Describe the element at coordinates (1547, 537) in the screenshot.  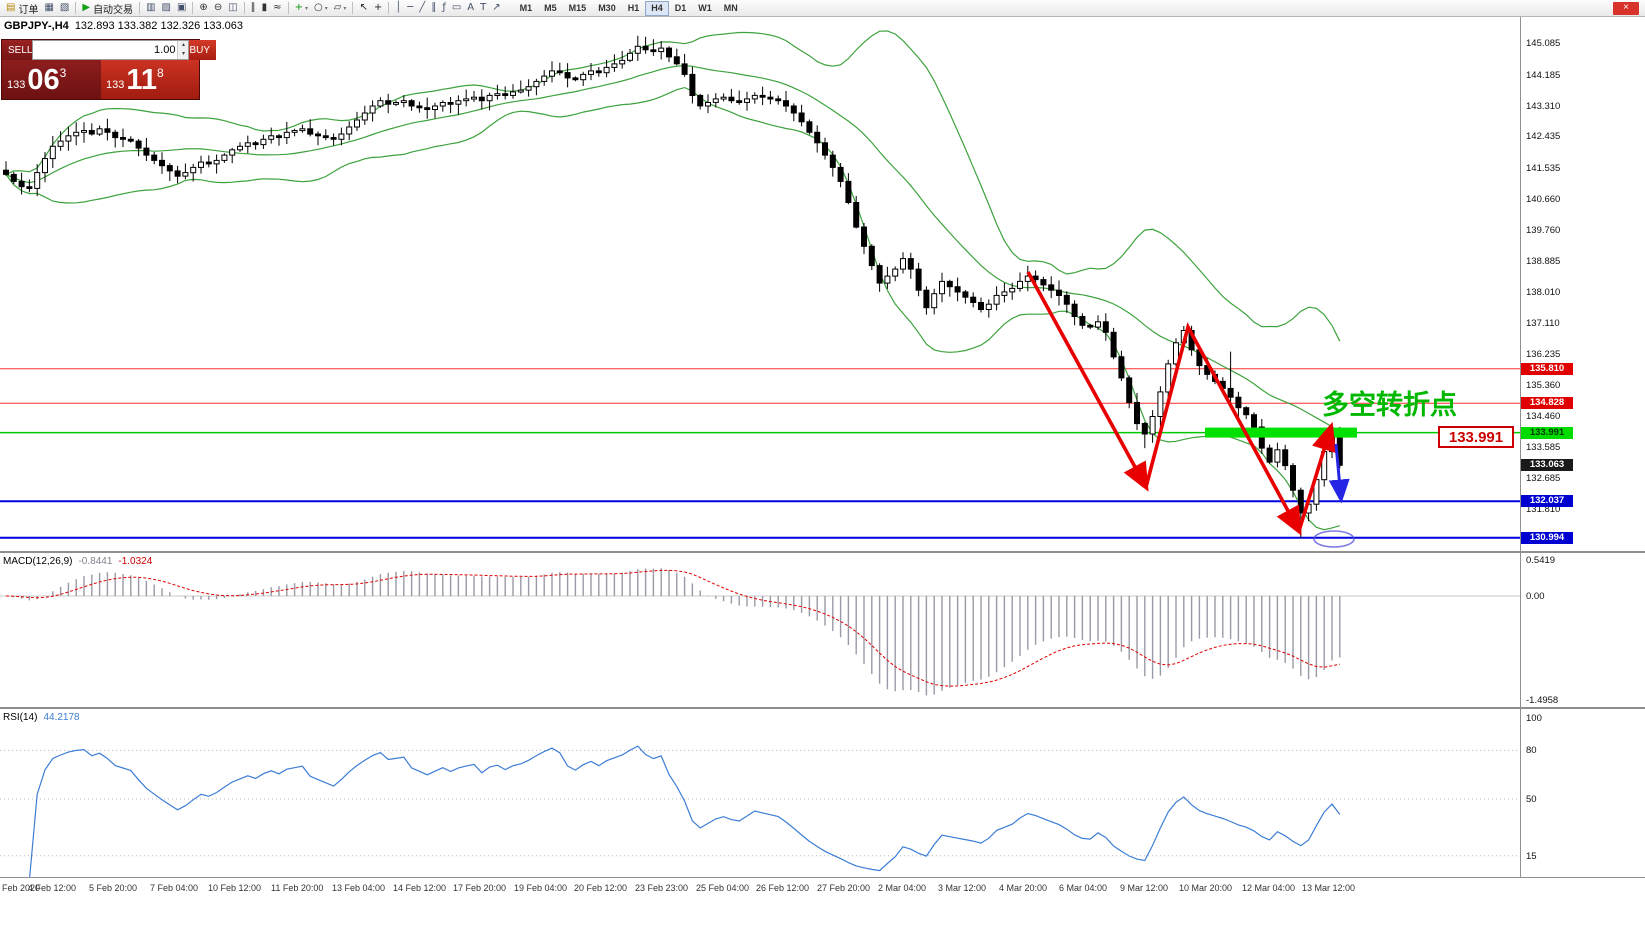
I see `price-badge-130.994: 130.994` at that location.